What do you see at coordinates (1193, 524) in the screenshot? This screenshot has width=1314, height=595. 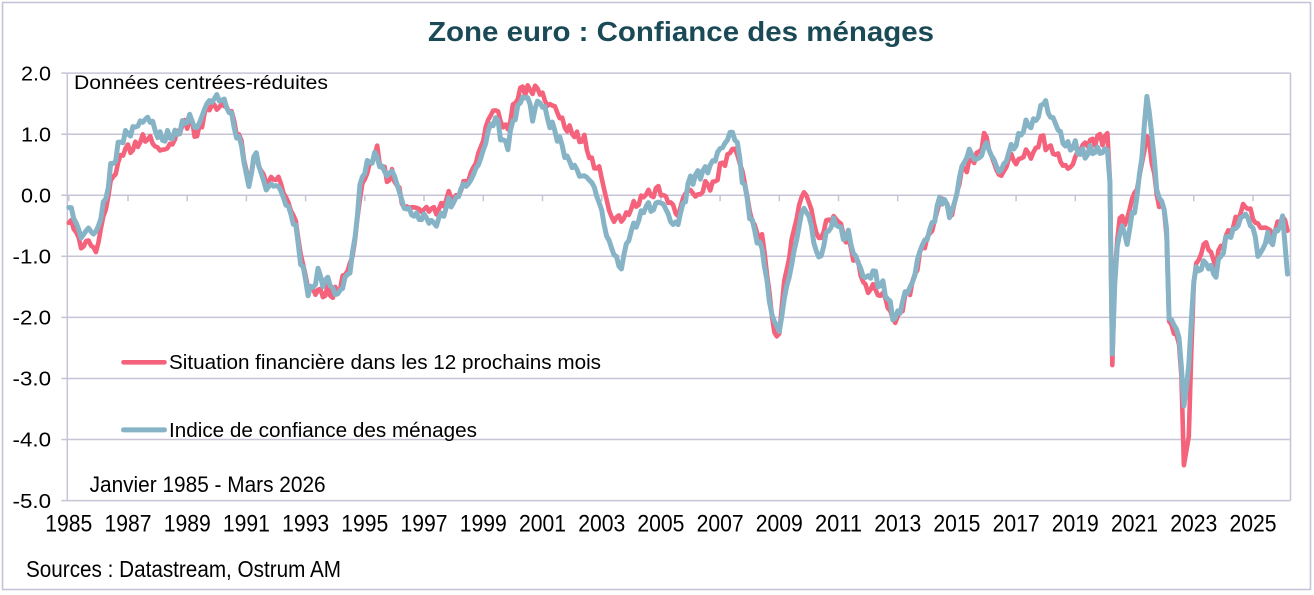 I see `svg-text: 2023` at bounding box center [1193, 524].